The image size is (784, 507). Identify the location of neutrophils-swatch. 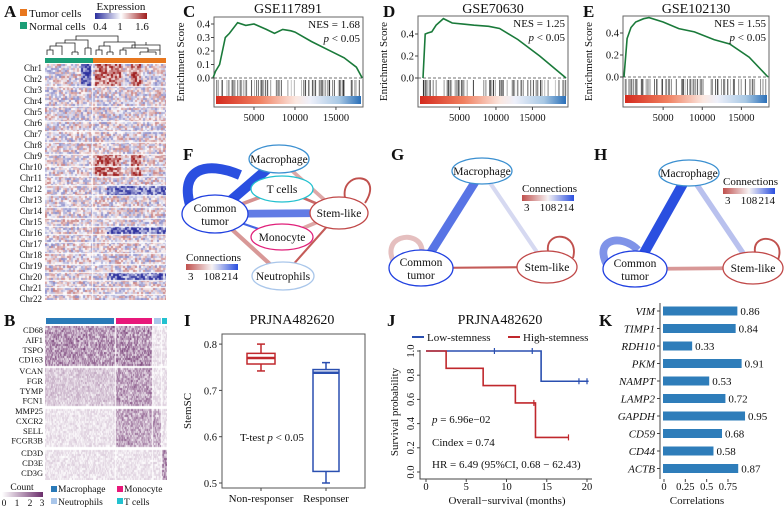
(54, 501).